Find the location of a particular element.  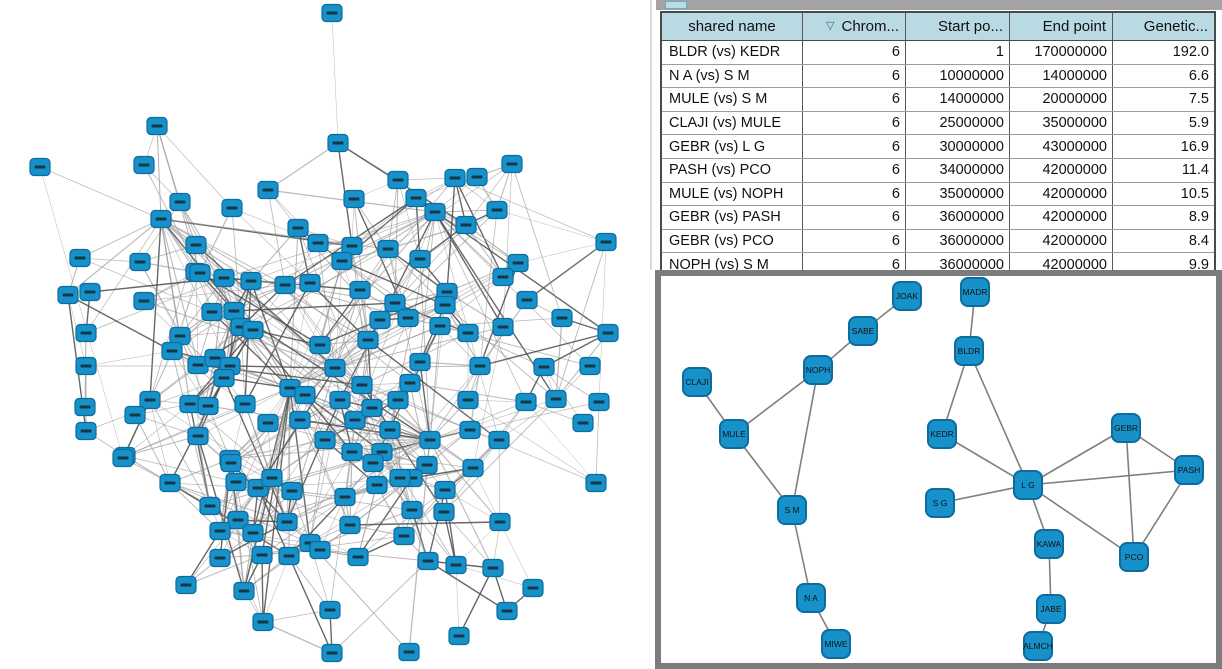

network-node: MULE is located at coordinates (734, 434).